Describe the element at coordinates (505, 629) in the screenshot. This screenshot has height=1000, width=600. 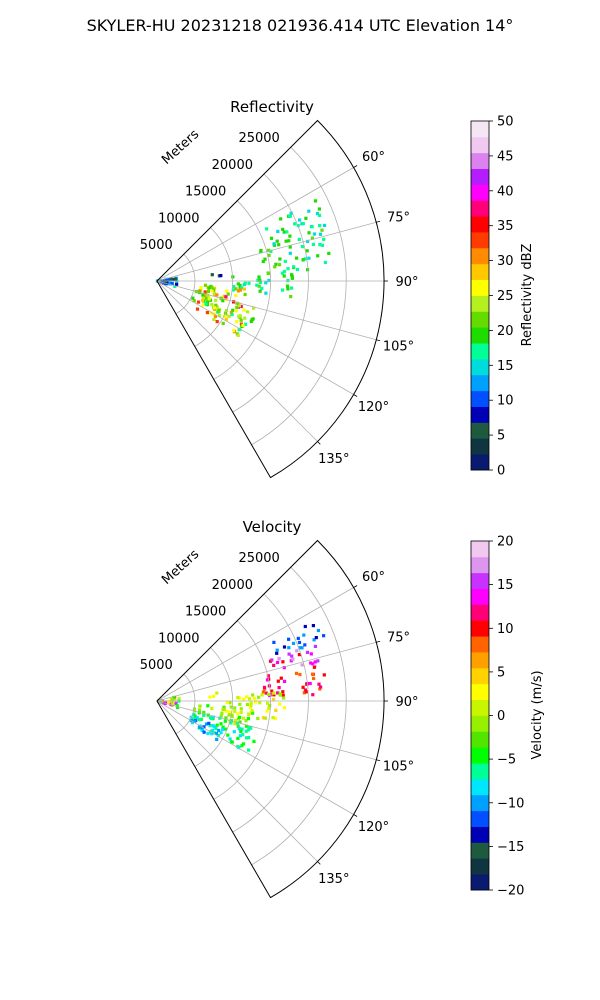
I see `colorbar-tick-label: 10` at that location.